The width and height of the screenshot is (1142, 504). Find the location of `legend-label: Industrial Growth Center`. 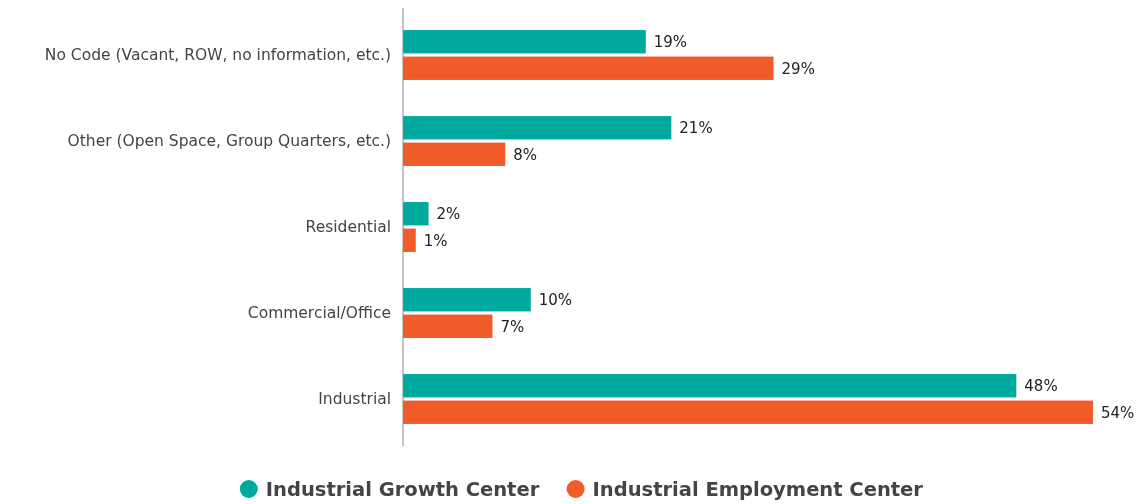

legend-label: Industrial Growth Center is located at coordinates (402, 489).